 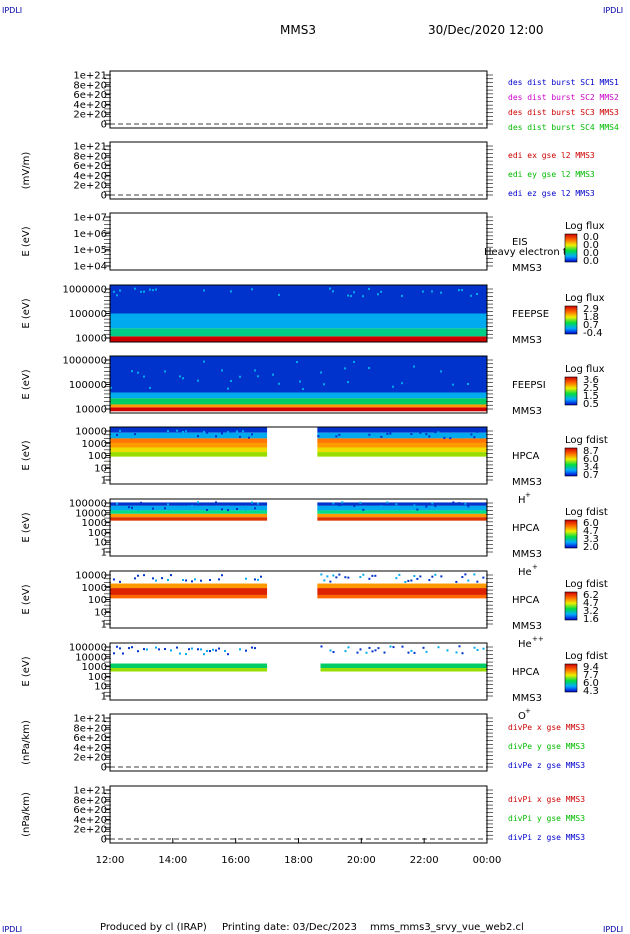 What do you see at coordinates (527, 268) in the screenshot?
I see `spacecraft-label: MMS3` at bounding box center [527, 268].